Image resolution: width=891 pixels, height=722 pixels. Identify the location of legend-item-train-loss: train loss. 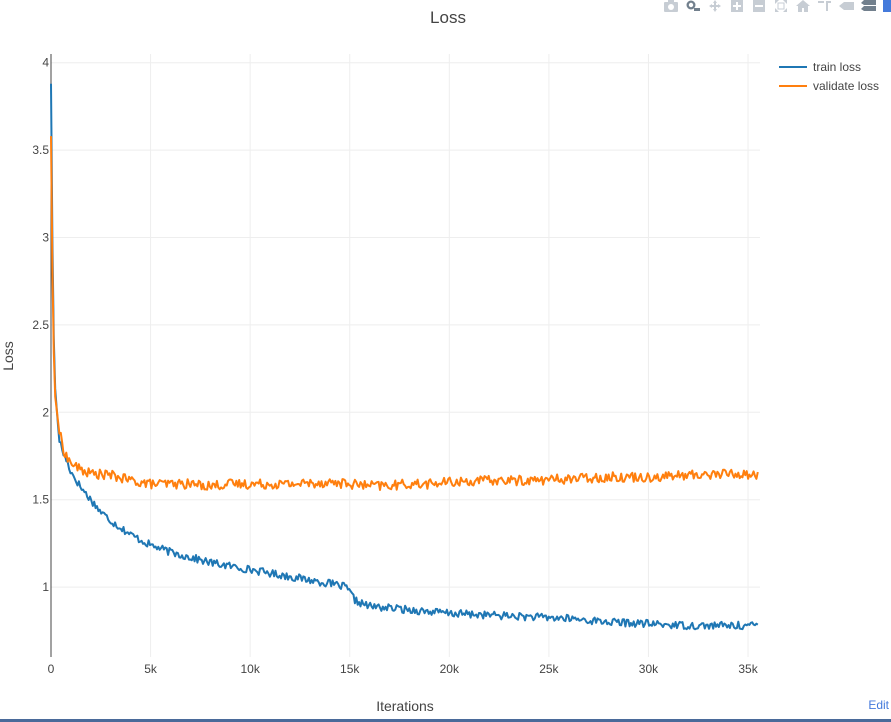
(820, 67).